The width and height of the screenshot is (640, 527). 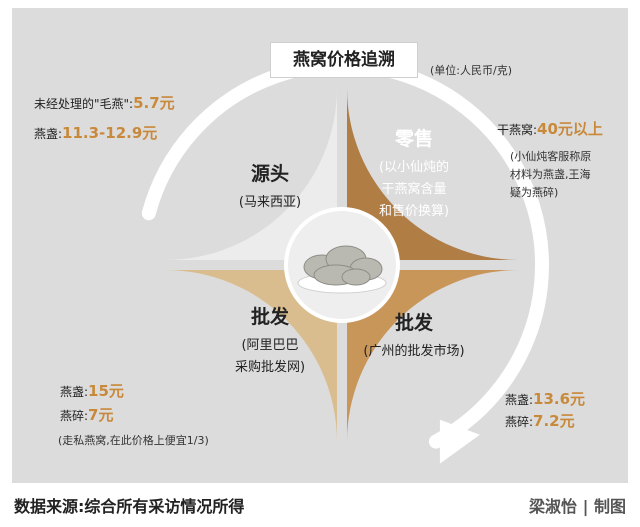 I want to click on bird-nest-image, so click(x=342, y=265).